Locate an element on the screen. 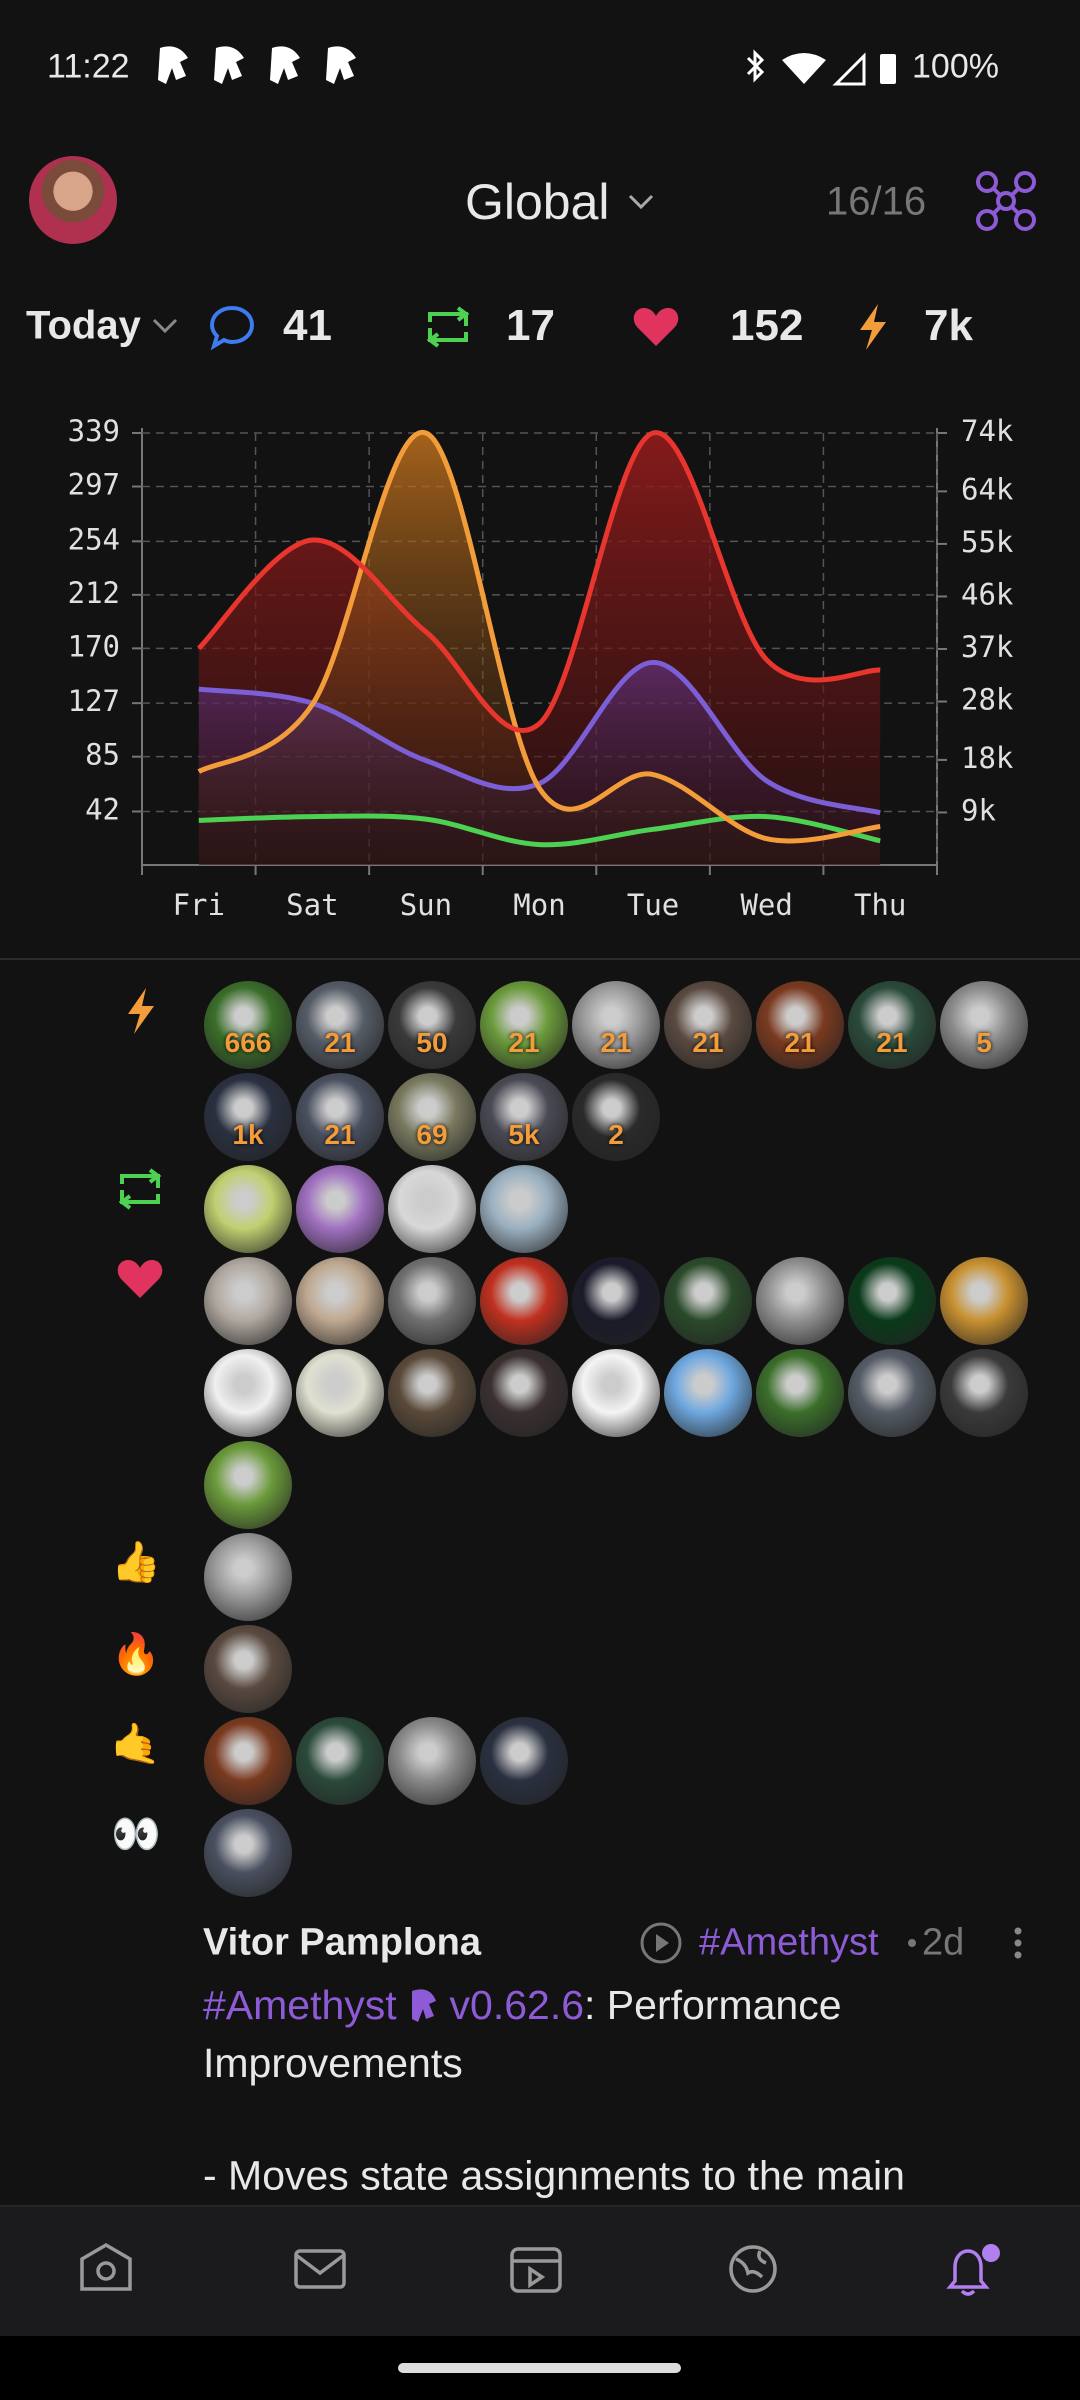  hashtag-link: #Amethyst is located at coordinates (300, 2005).